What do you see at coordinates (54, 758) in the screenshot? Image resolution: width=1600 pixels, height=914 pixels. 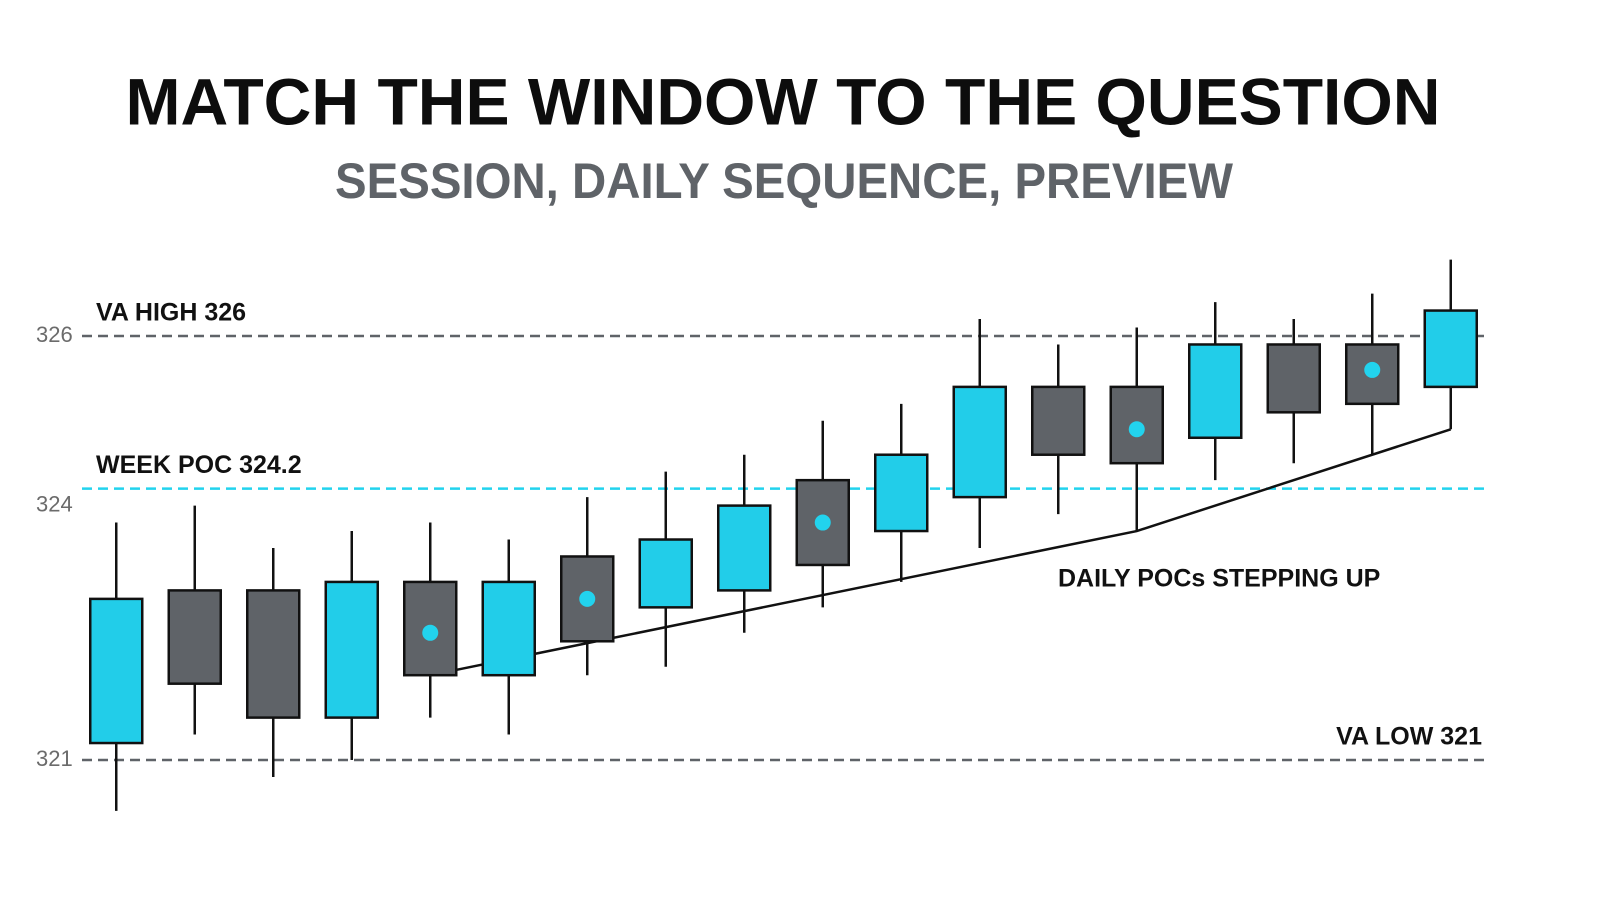 I see `y-tick-label: 321` at bounding box center [54, 758].